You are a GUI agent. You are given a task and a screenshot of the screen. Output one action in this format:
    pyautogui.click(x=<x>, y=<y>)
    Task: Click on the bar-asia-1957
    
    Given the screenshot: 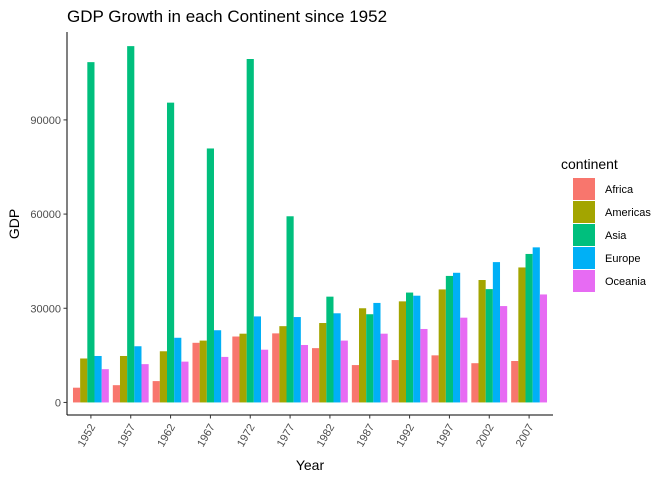 What is the action you would take?
    pyautogui.click(x=131, y=224)
    